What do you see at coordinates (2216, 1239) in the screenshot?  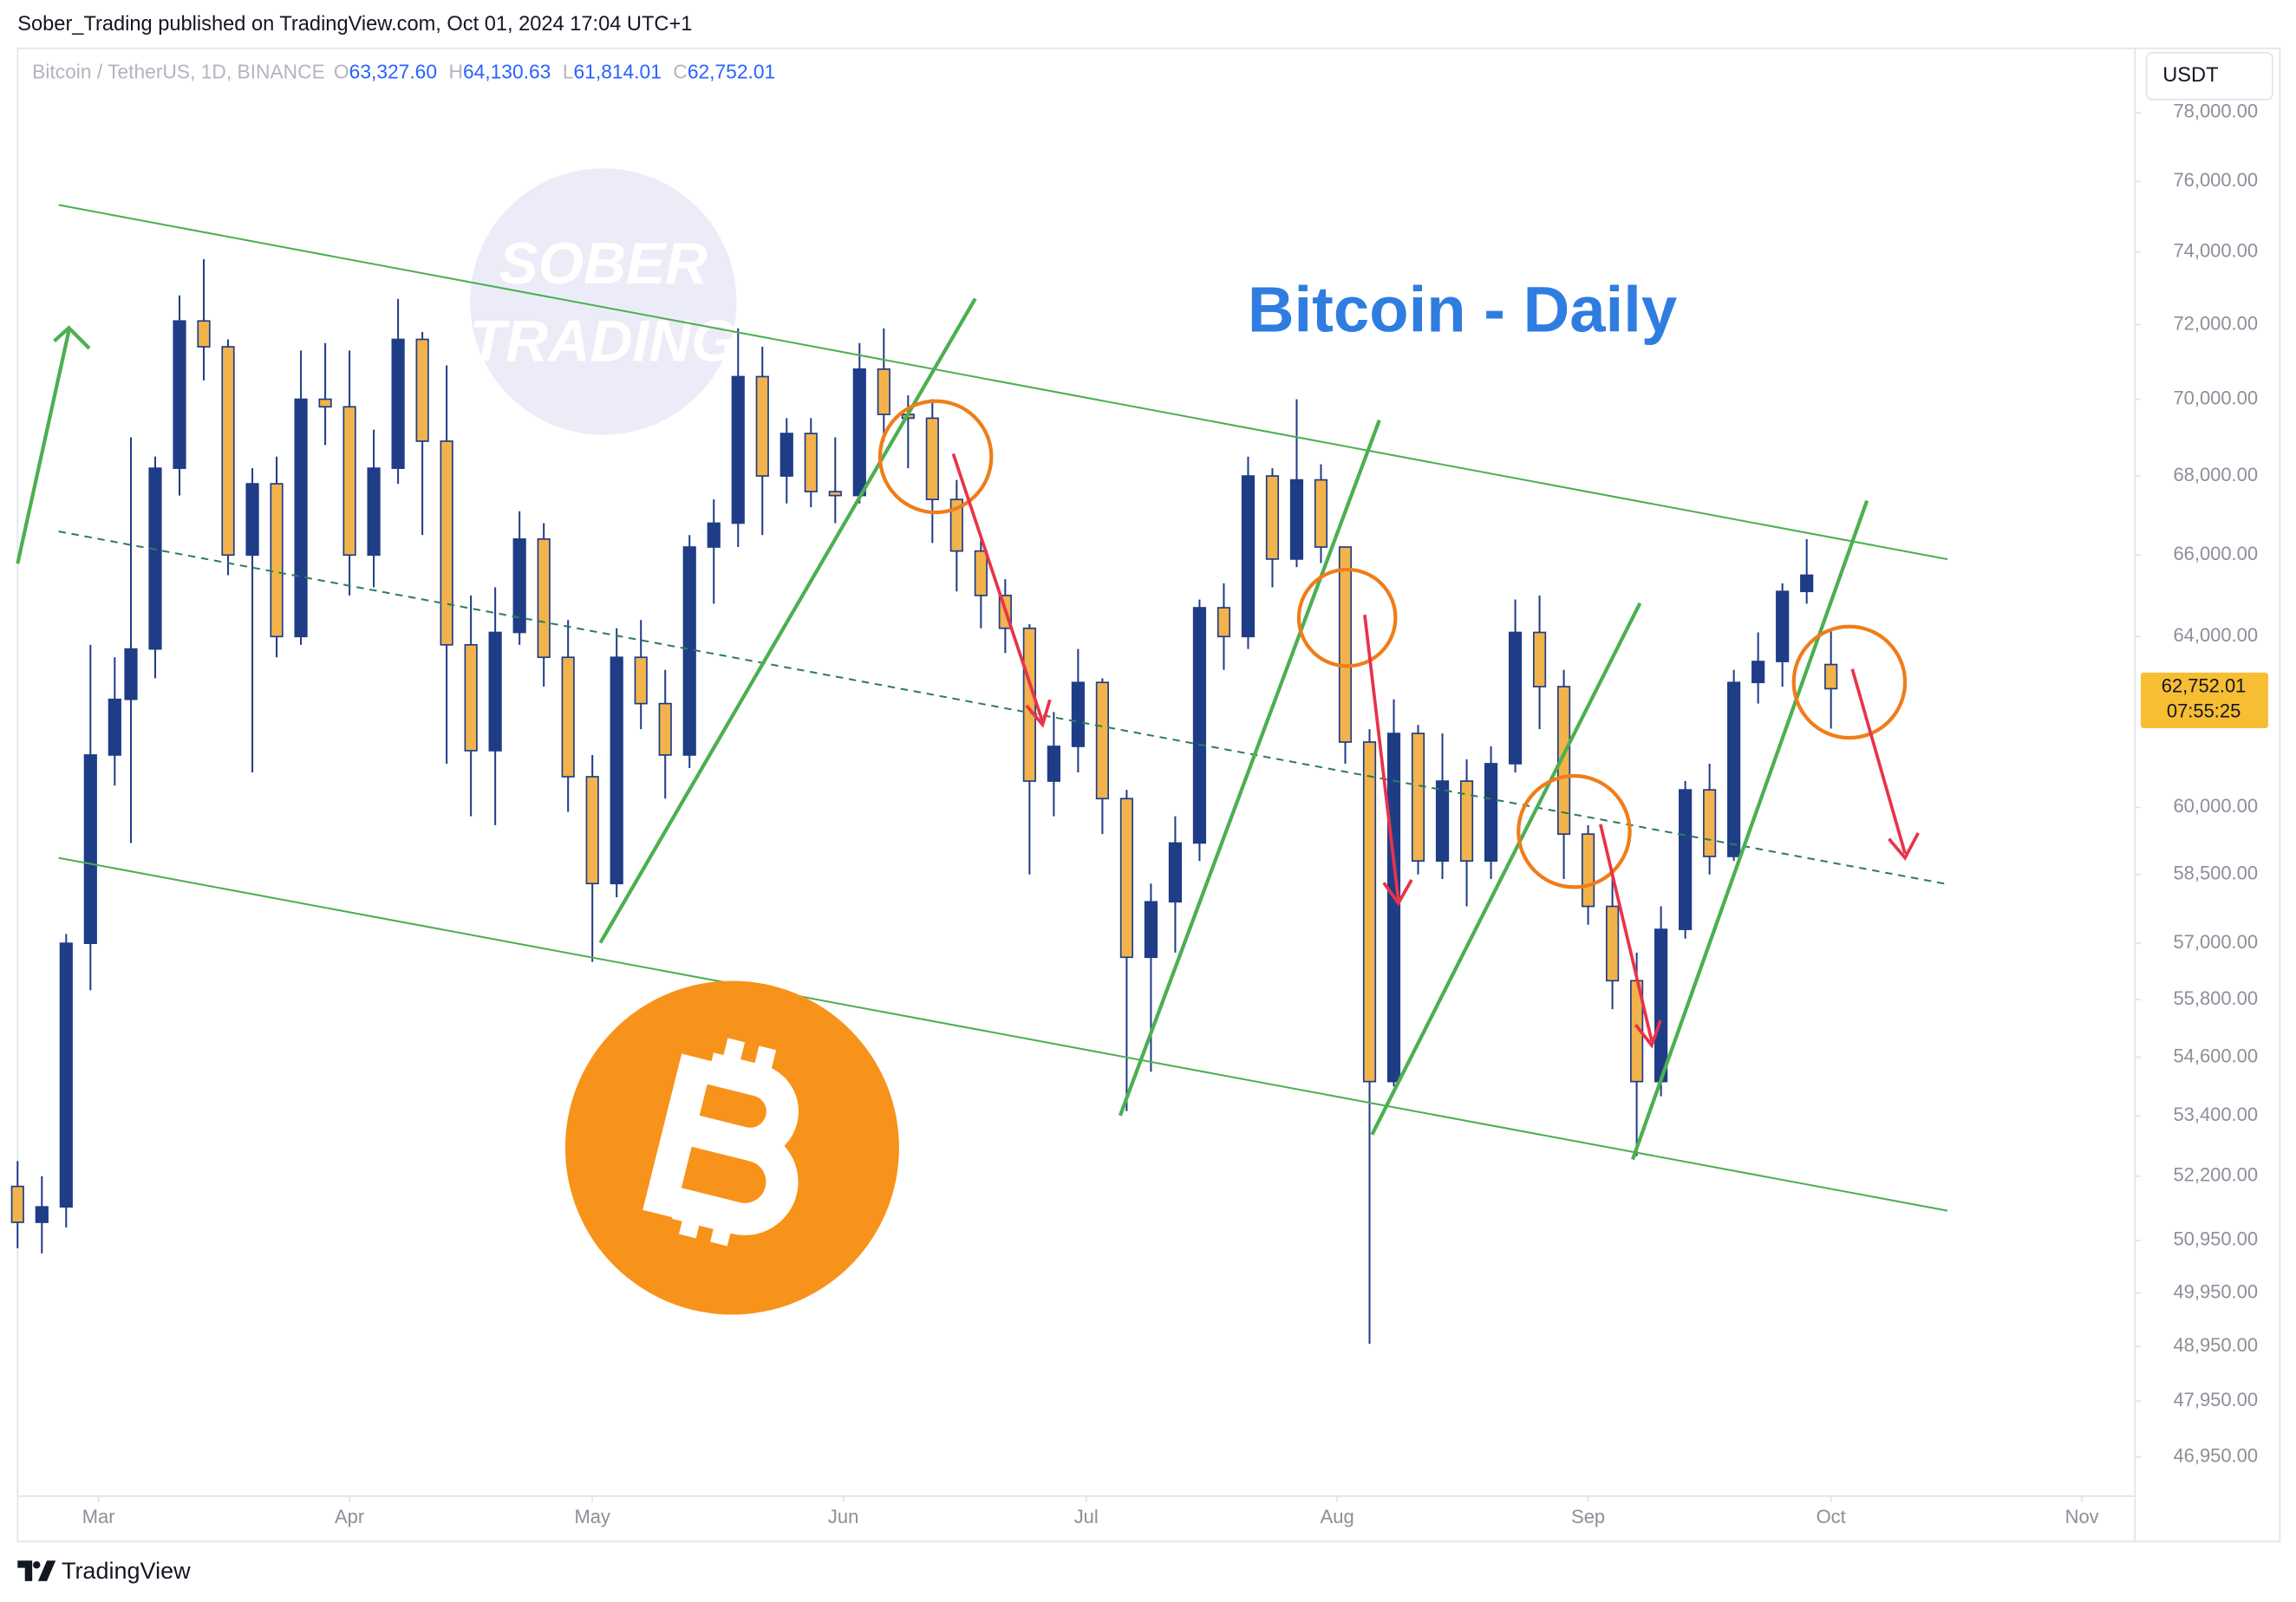 I see `y-tick-label: 50,950.00` at bounding box center [2216, 1239].